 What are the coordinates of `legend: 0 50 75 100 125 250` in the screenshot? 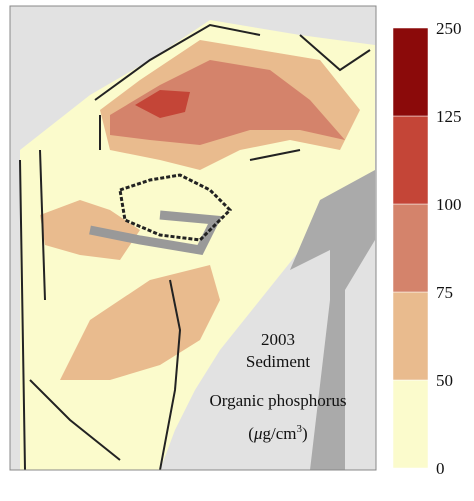 It's located at (427, 248).